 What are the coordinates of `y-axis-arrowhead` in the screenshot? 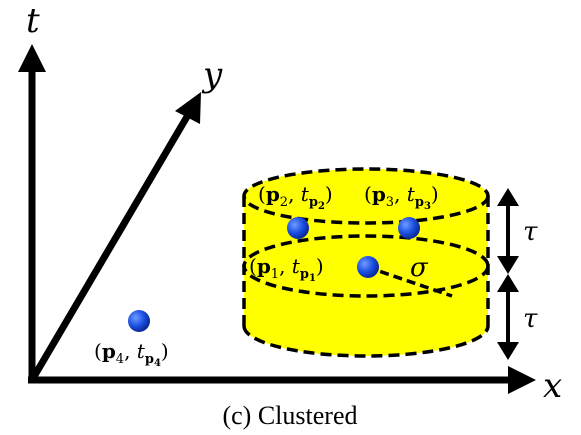 It's located at (188, 108).